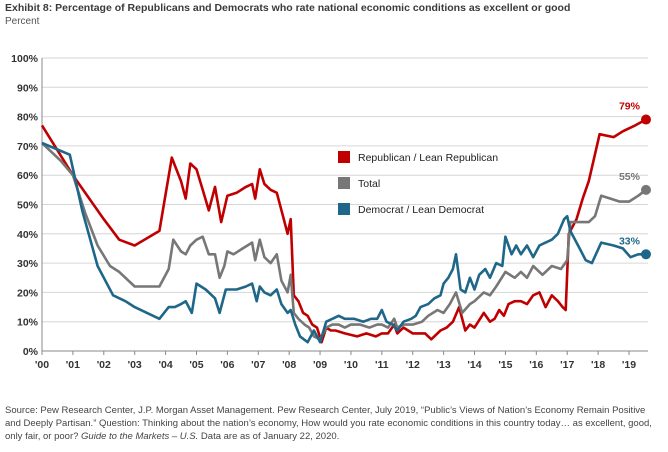 Image resolution: width=668 pixels, height=452 pixels. Describe the element at coordinates (630, 241) in the screenshot. I see `series-end-label-2: 33%` at that location.